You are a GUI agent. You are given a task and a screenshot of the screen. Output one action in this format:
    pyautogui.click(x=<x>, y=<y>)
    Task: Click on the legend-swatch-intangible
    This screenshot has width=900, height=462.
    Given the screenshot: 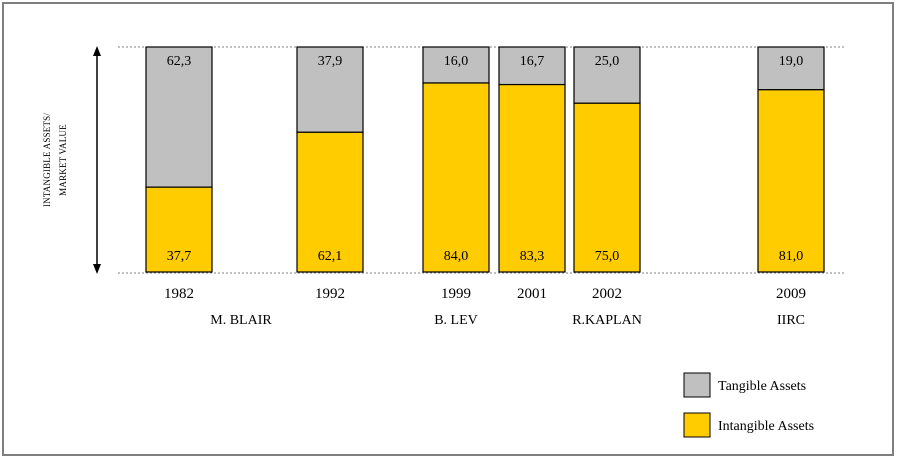 What is the action you would take?
    pyautogui.click(x=697, y=425)
    